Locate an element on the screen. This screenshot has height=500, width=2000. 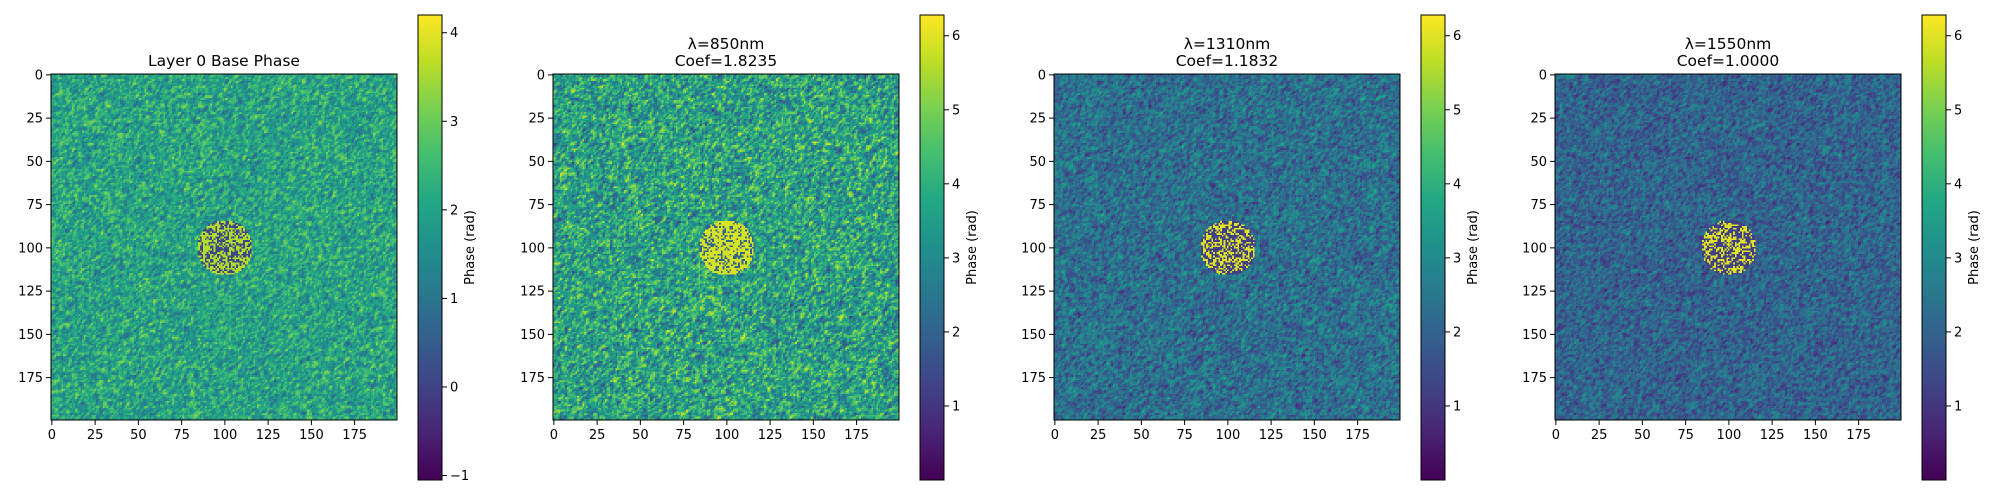
colorbar-tick-label: 0 is located at coordinates (454, 388).